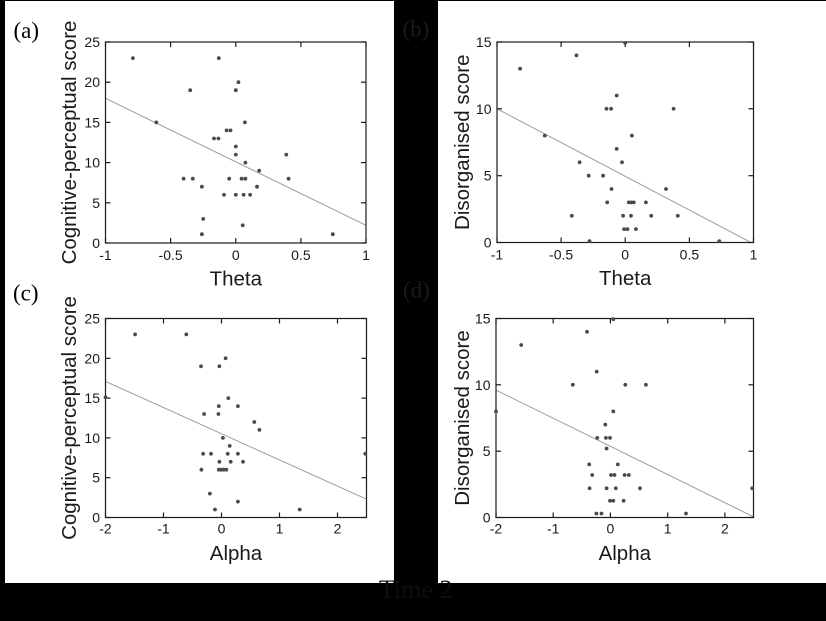 This screenshot has height=621, width=826. What do you see at coordinates (26, 293) in the screenshot?
I see `svg-text: (c)` at bounding box center [26, 293].